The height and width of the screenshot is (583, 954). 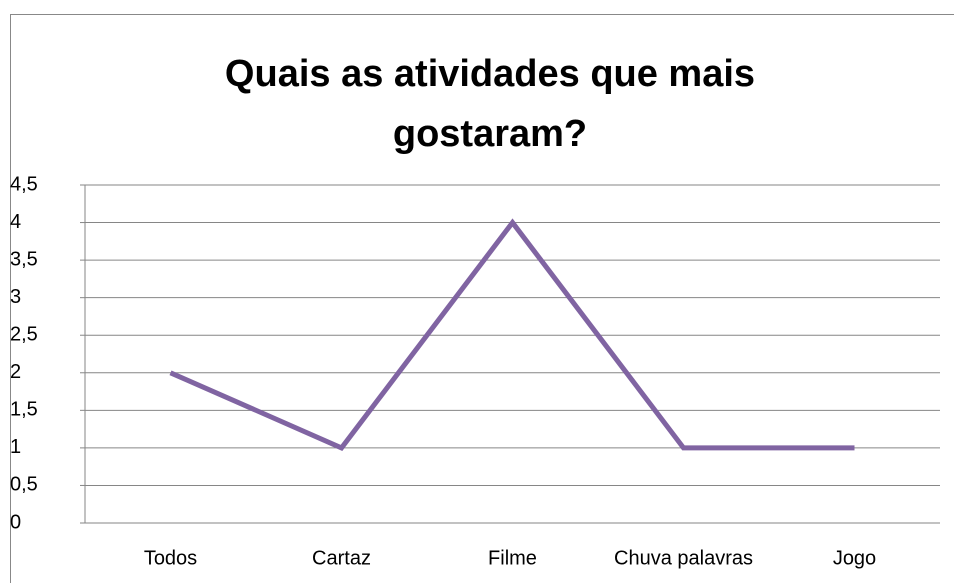 I want to click on x-tick-label: Chuva palavras, so click(x=683, y=558).